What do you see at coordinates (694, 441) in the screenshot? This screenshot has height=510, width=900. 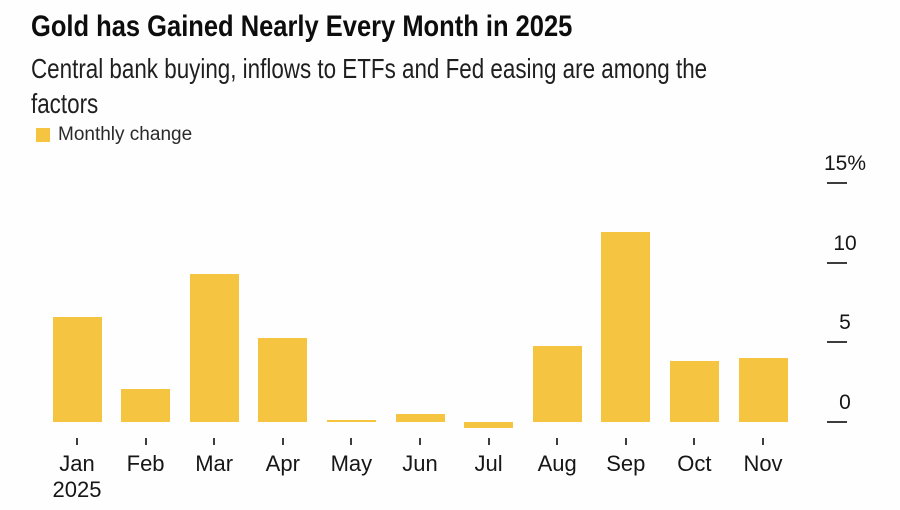 I see `x-axis-tick-oct` at bounding box center [694, 441].